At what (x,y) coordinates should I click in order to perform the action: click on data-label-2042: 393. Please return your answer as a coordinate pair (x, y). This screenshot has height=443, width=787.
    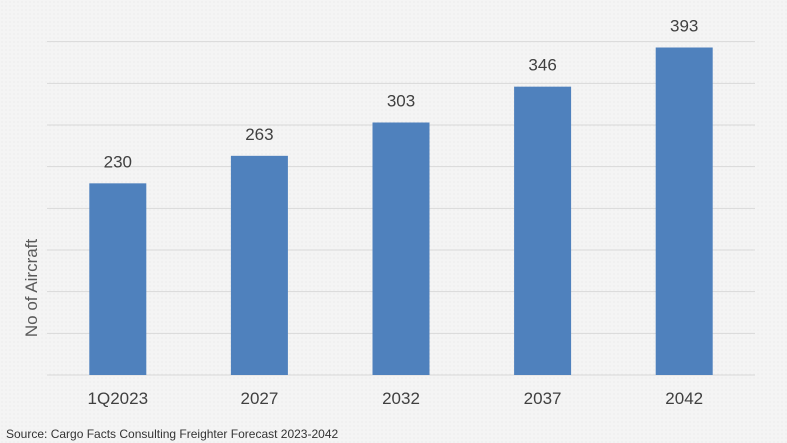
    Looking at the image, I should click on (684, 26).